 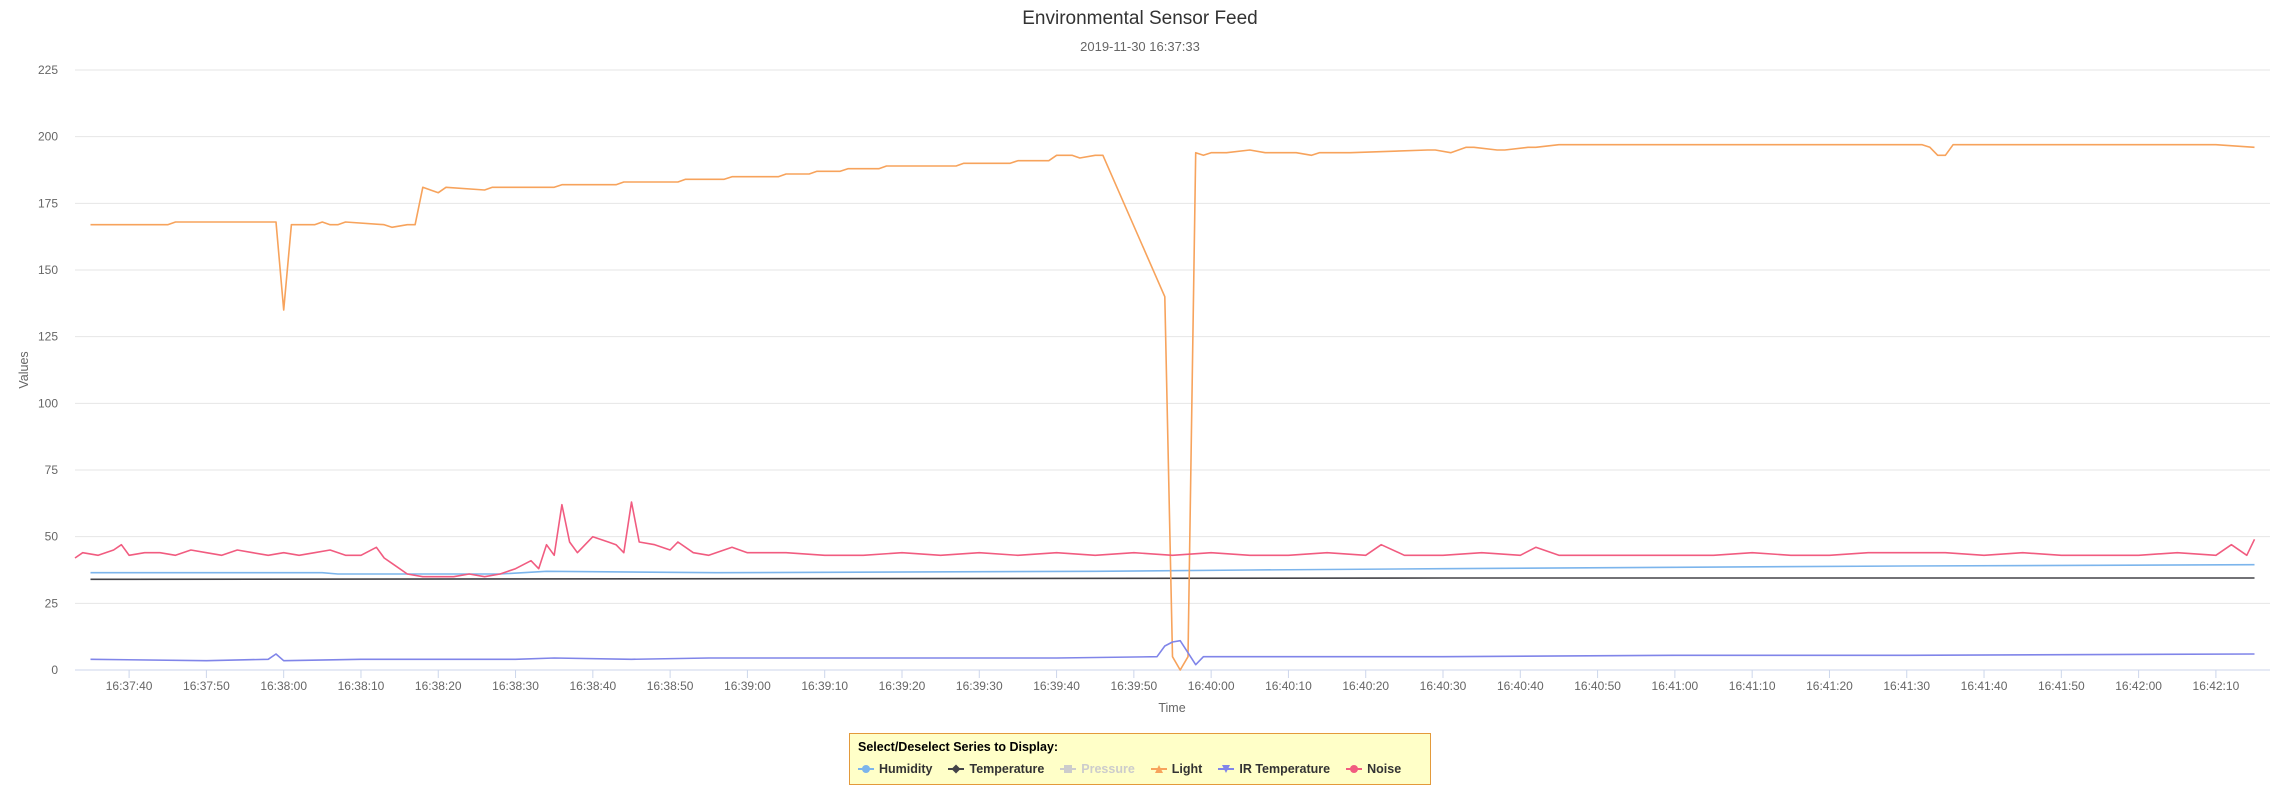 I want to click on legend-item-light: Light, so click(x=1176, y=769).